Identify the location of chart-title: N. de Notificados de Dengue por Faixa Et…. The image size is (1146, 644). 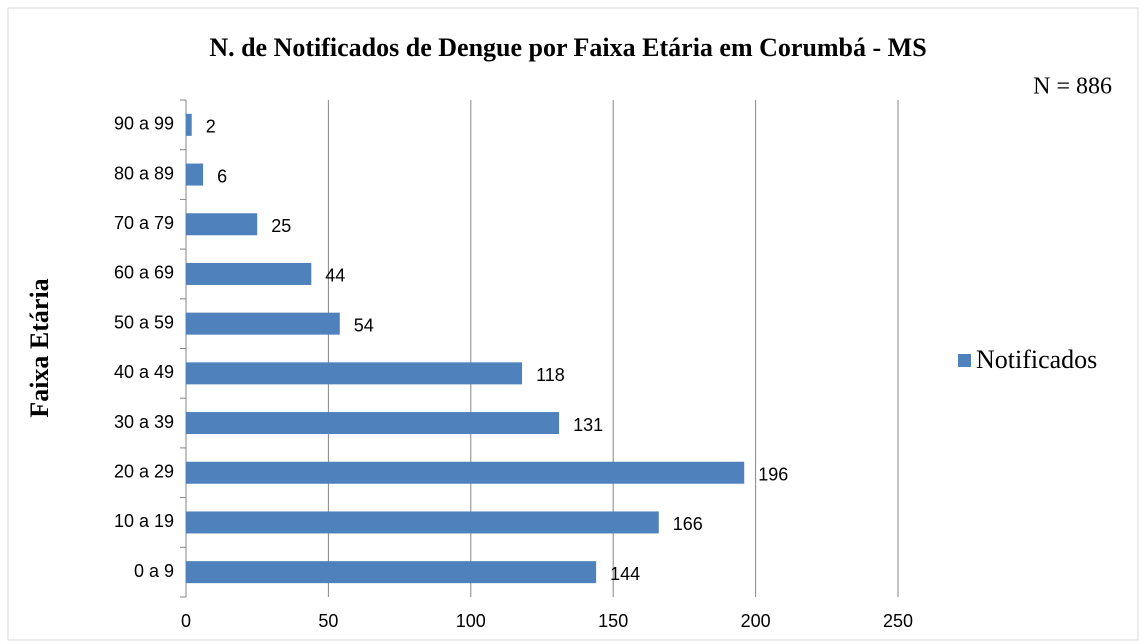
(567, 47).